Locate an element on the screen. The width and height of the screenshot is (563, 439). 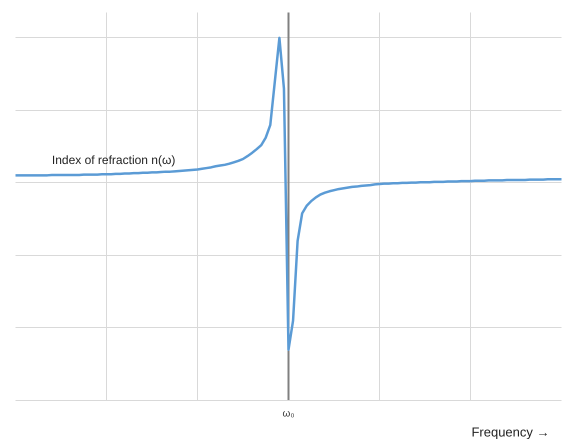
x-axis-title: Frequency → is located at coordinates (510, 431).